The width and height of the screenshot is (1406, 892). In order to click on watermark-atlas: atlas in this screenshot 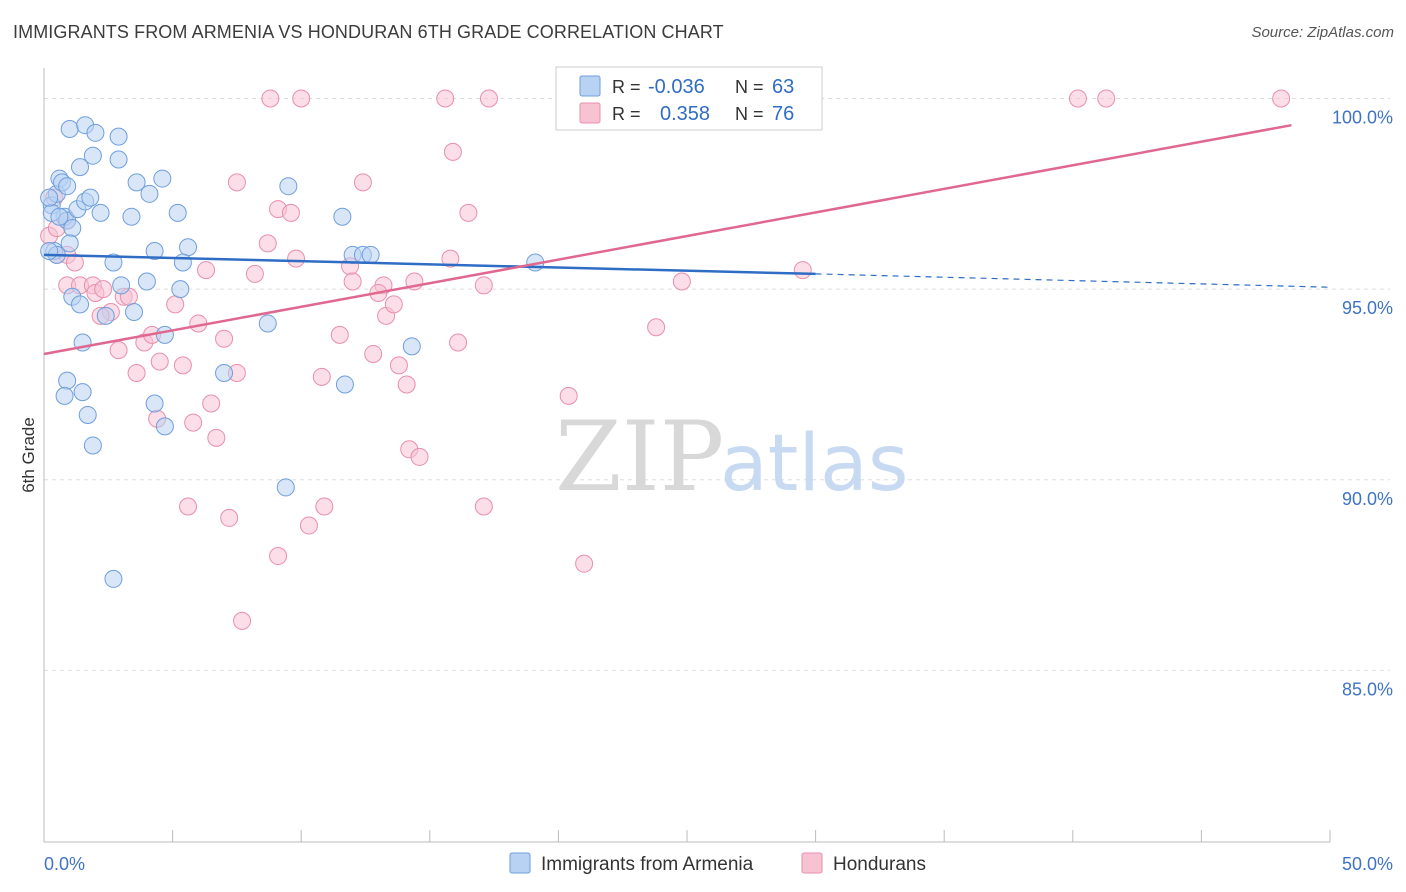, I will do `click(814, 464)`.